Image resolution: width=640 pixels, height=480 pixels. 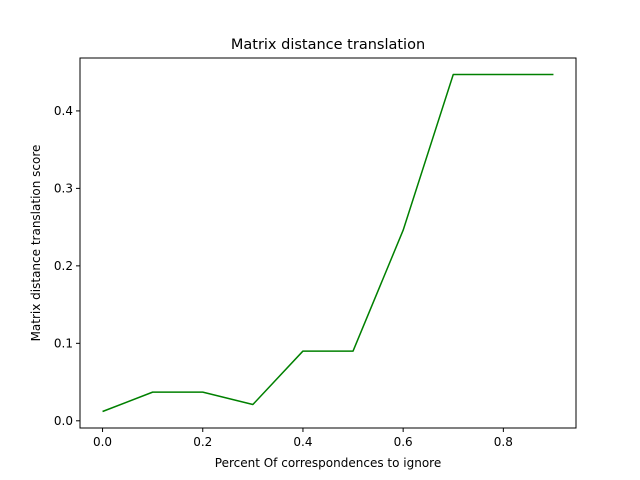 What do you see at coordinates (63, 266) in the screenshot?
I see `y-tick-label: 0.2` at bounding box center [63, 266].